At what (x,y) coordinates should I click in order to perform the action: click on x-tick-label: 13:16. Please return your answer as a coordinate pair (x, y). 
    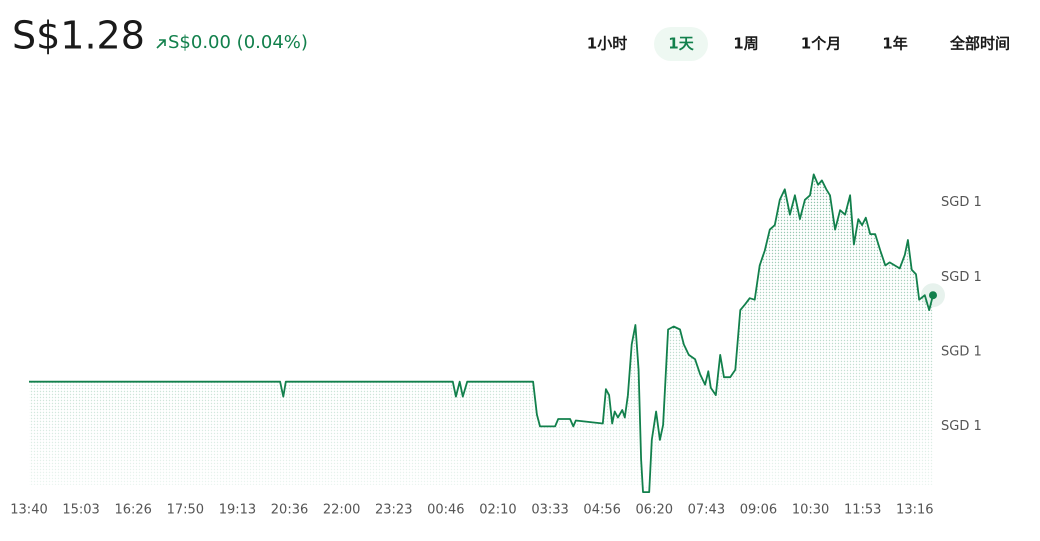
    Looking at the image, I should click on (914, 510).